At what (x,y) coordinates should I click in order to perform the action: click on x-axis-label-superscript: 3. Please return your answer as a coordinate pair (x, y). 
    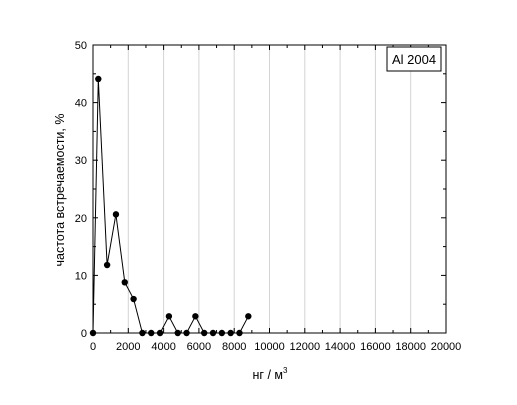
    Looking at the image, I should click on (285, 370).